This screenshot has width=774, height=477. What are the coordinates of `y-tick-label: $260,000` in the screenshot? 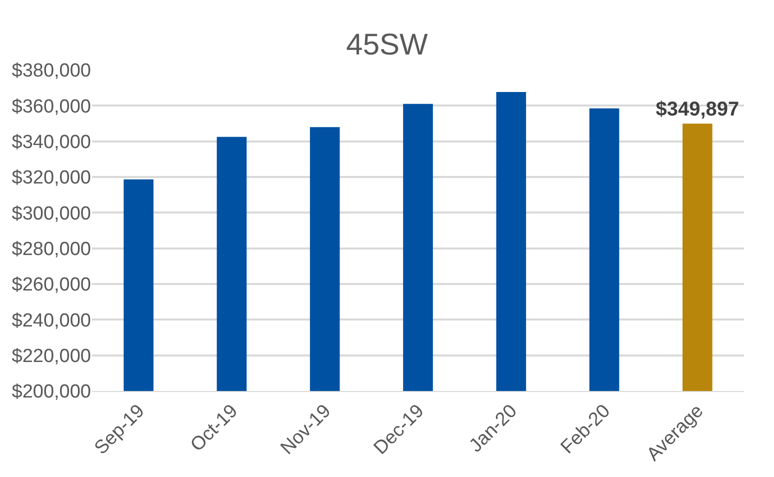 It's located at (51, 285).